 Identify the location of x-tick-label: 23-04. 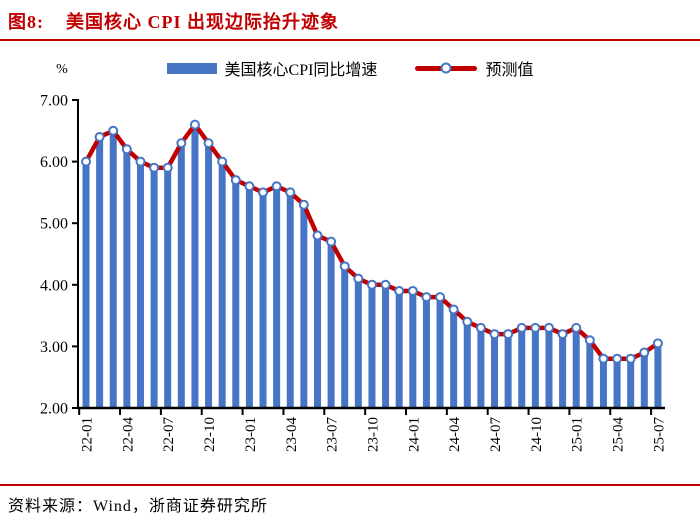
(292, 434).